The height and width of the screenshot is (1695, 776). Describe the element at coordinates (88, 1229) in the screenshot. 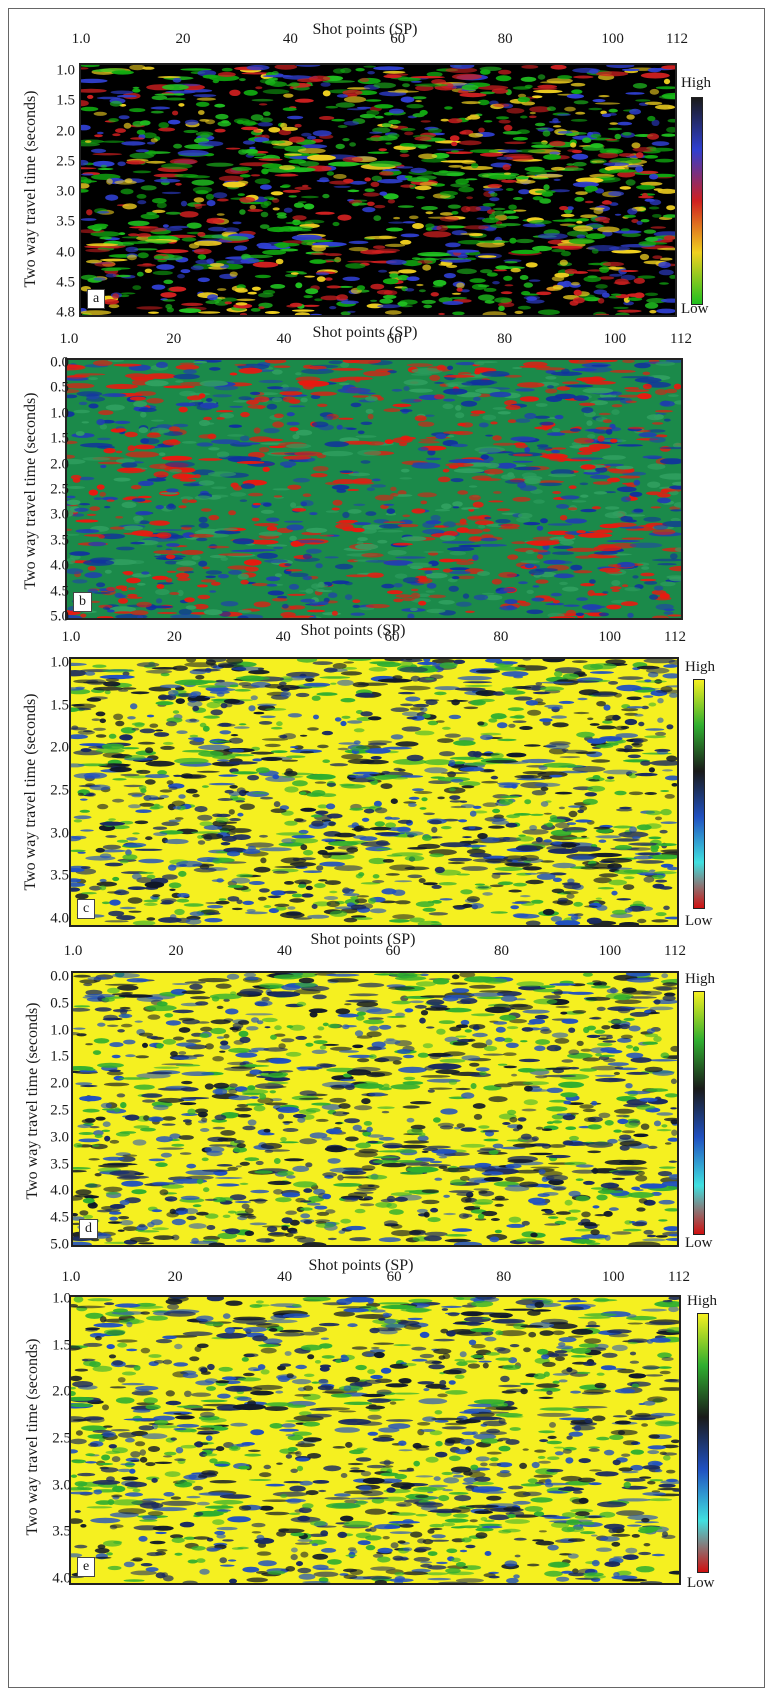

I see `panel-d-label: d` at that location.